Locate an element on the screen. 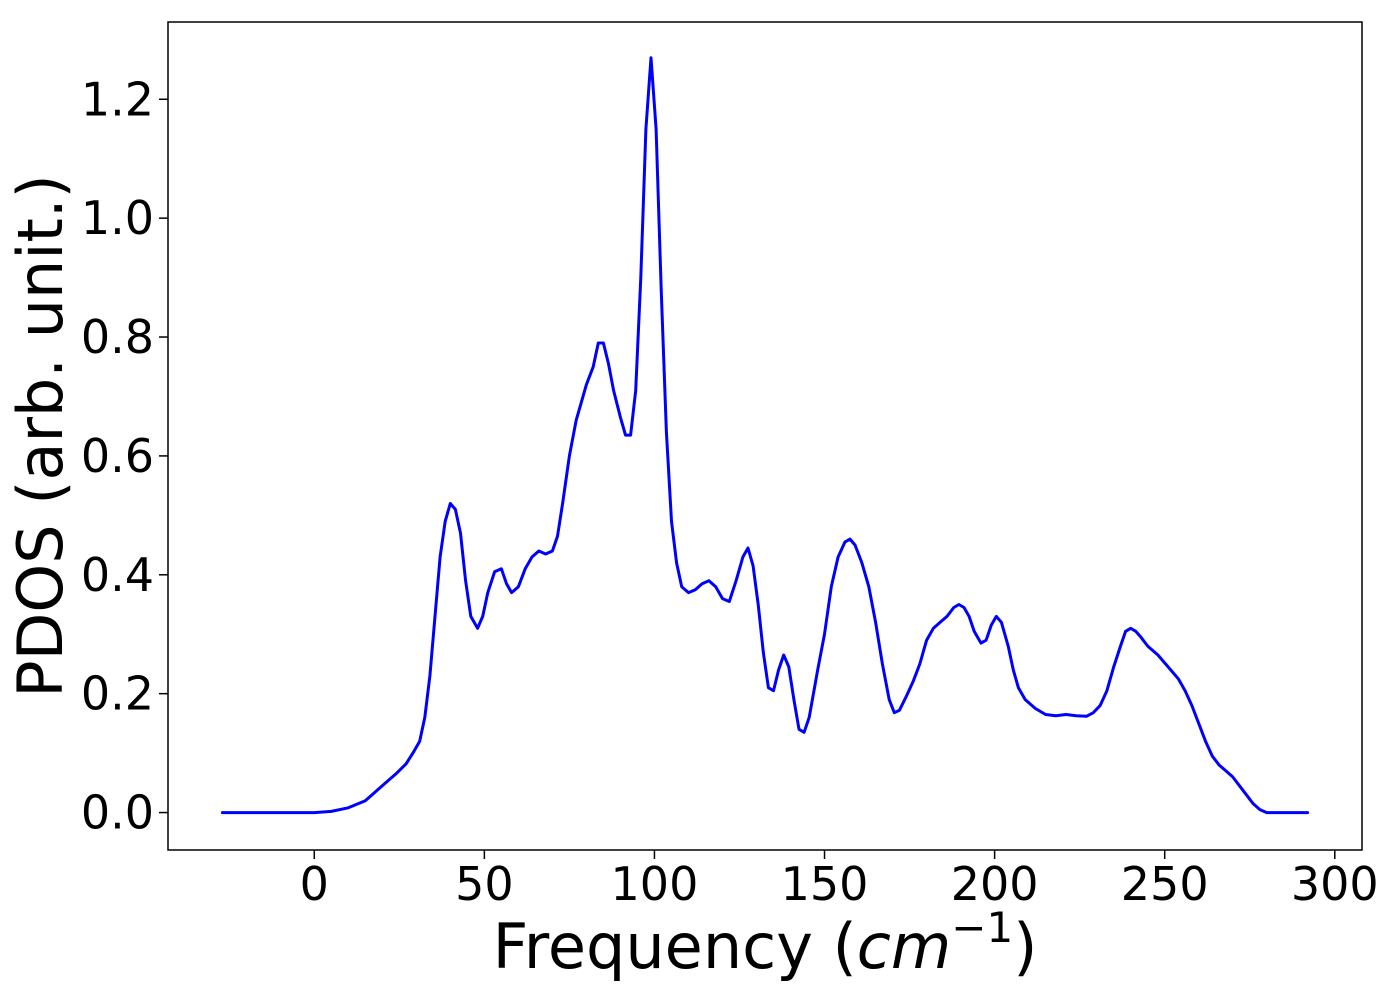 The width and height of the screenshot is (1400, 1000). x-tick-label: 50 is located at coordinates (484, 884).